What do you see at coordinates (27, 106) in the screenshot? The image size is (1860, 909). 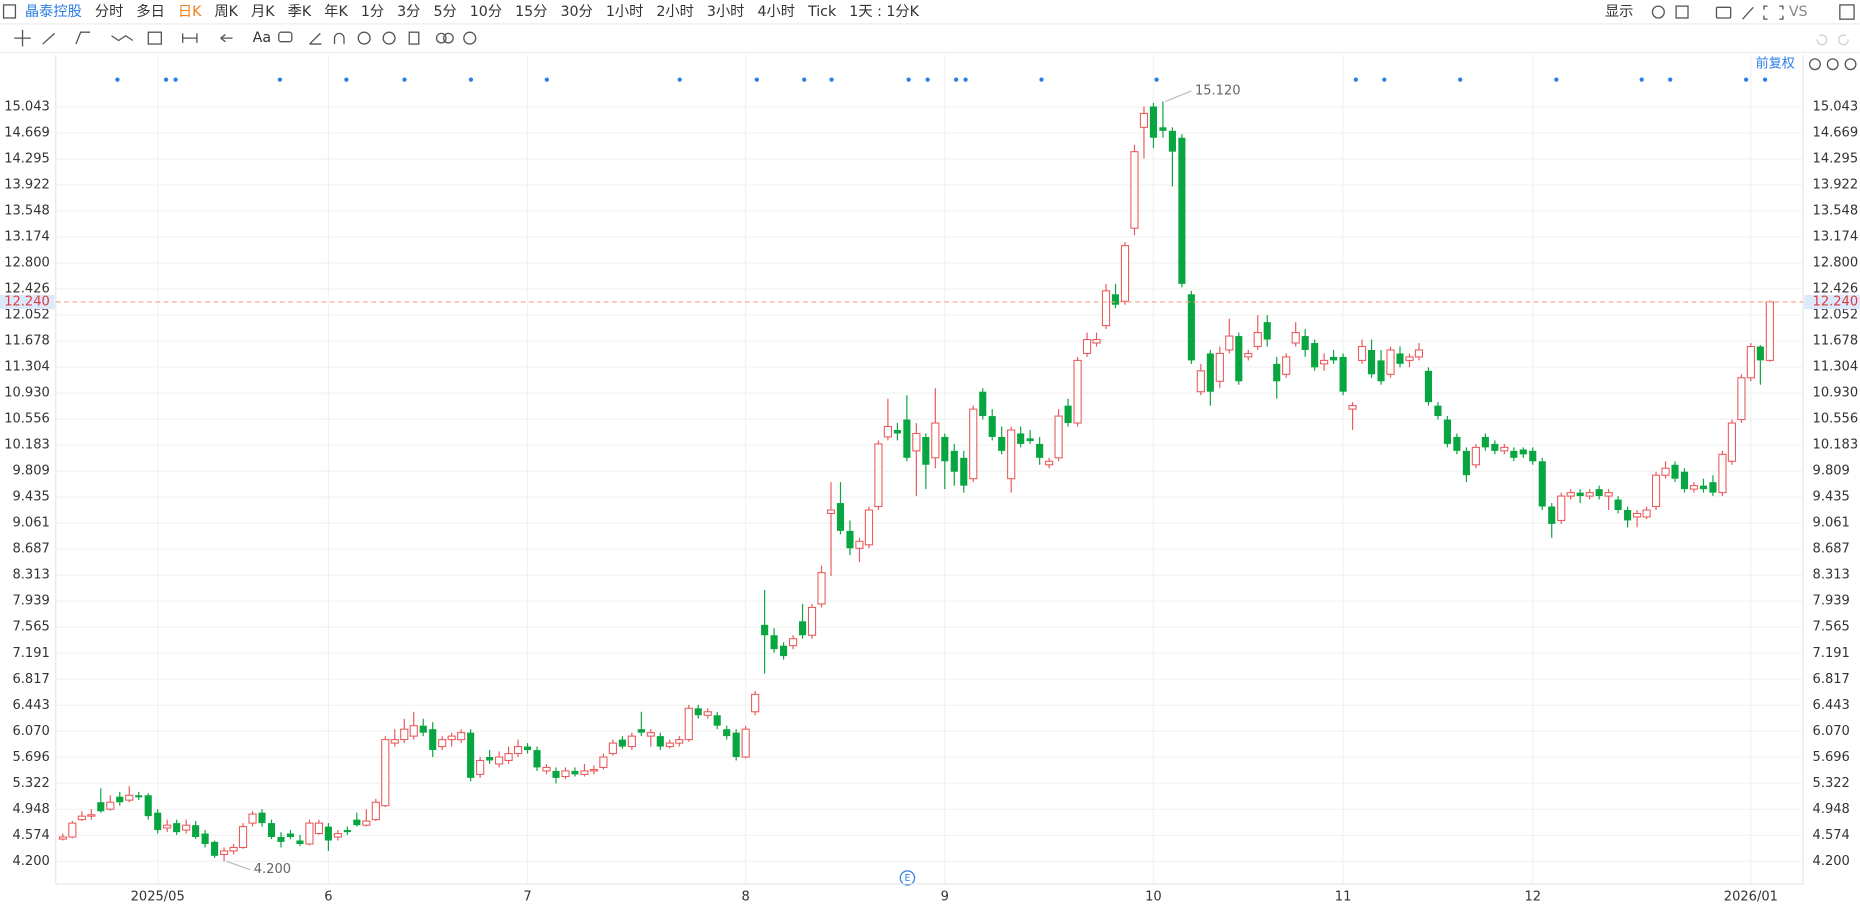 I see `y-tick-label: 15.043` at bounding box center [27, 106].